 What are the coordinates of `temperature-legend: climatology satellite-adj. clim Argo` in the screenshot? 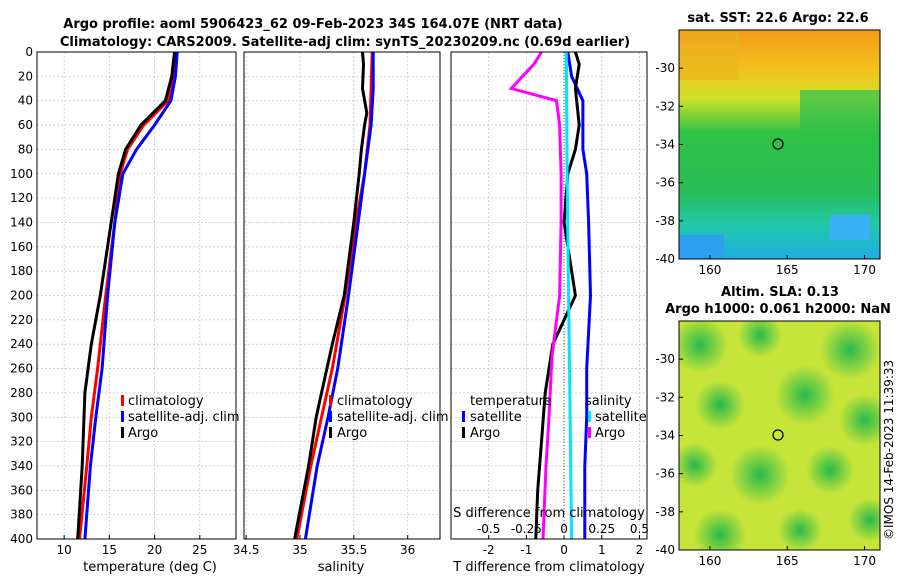 It's located at (180, 417).